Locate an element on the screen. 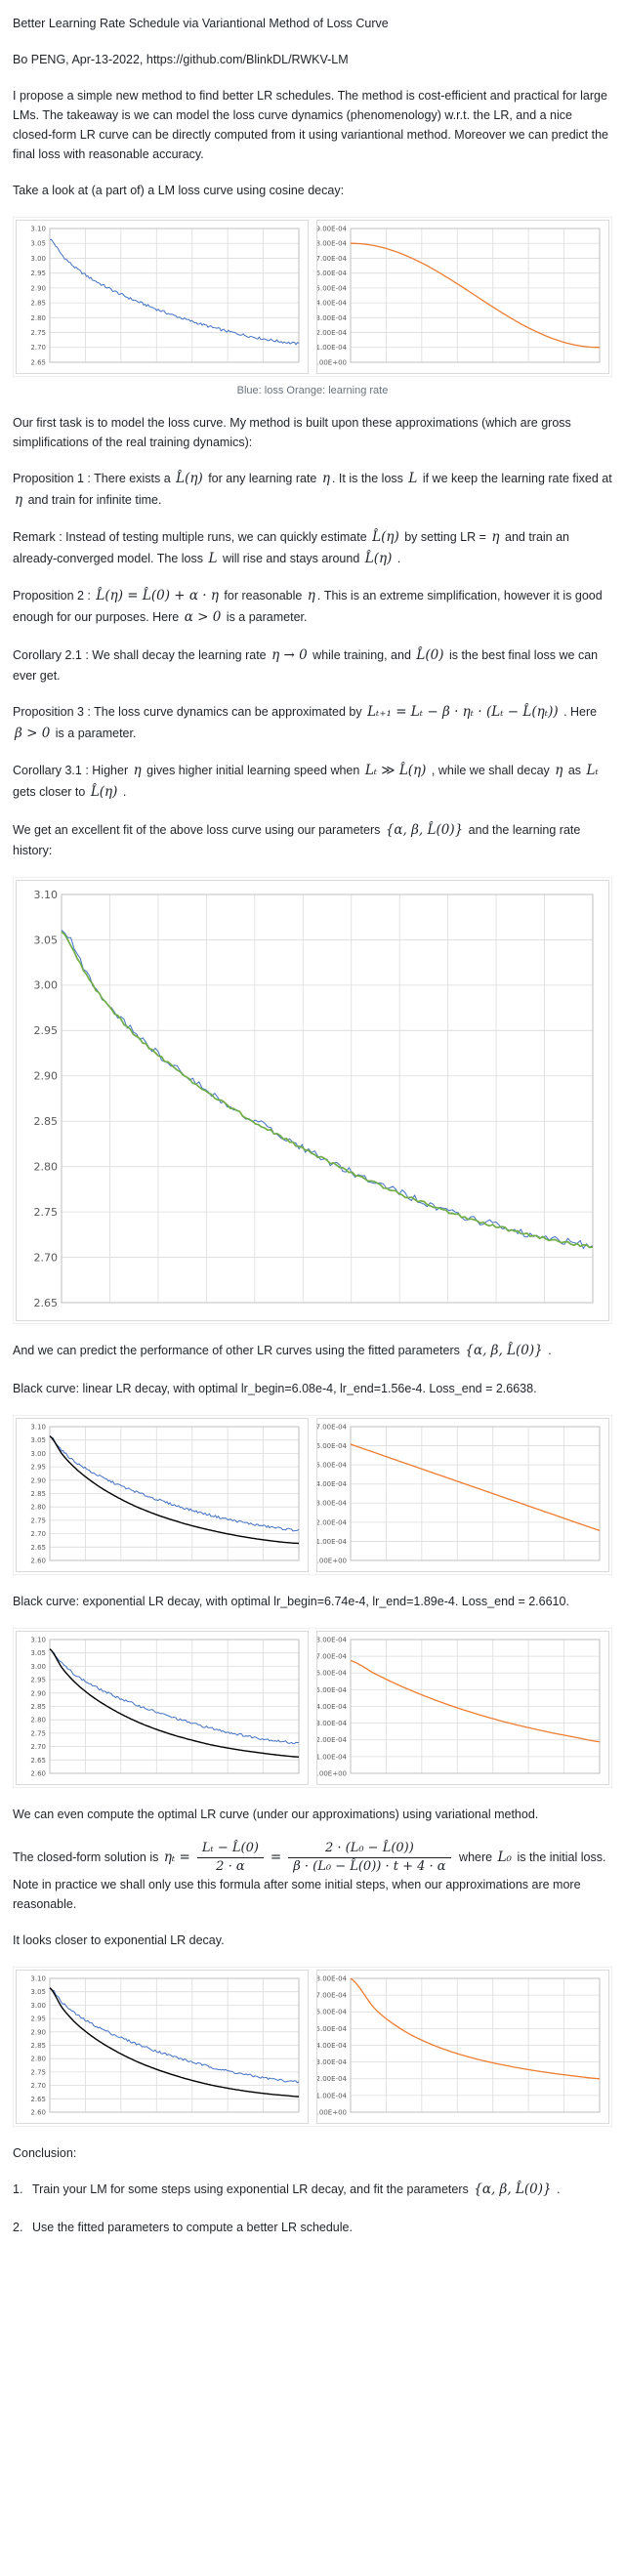 The image size is (625, 2576). text-run: gives higher initial learning speed when is located at coordinates (253, 771).